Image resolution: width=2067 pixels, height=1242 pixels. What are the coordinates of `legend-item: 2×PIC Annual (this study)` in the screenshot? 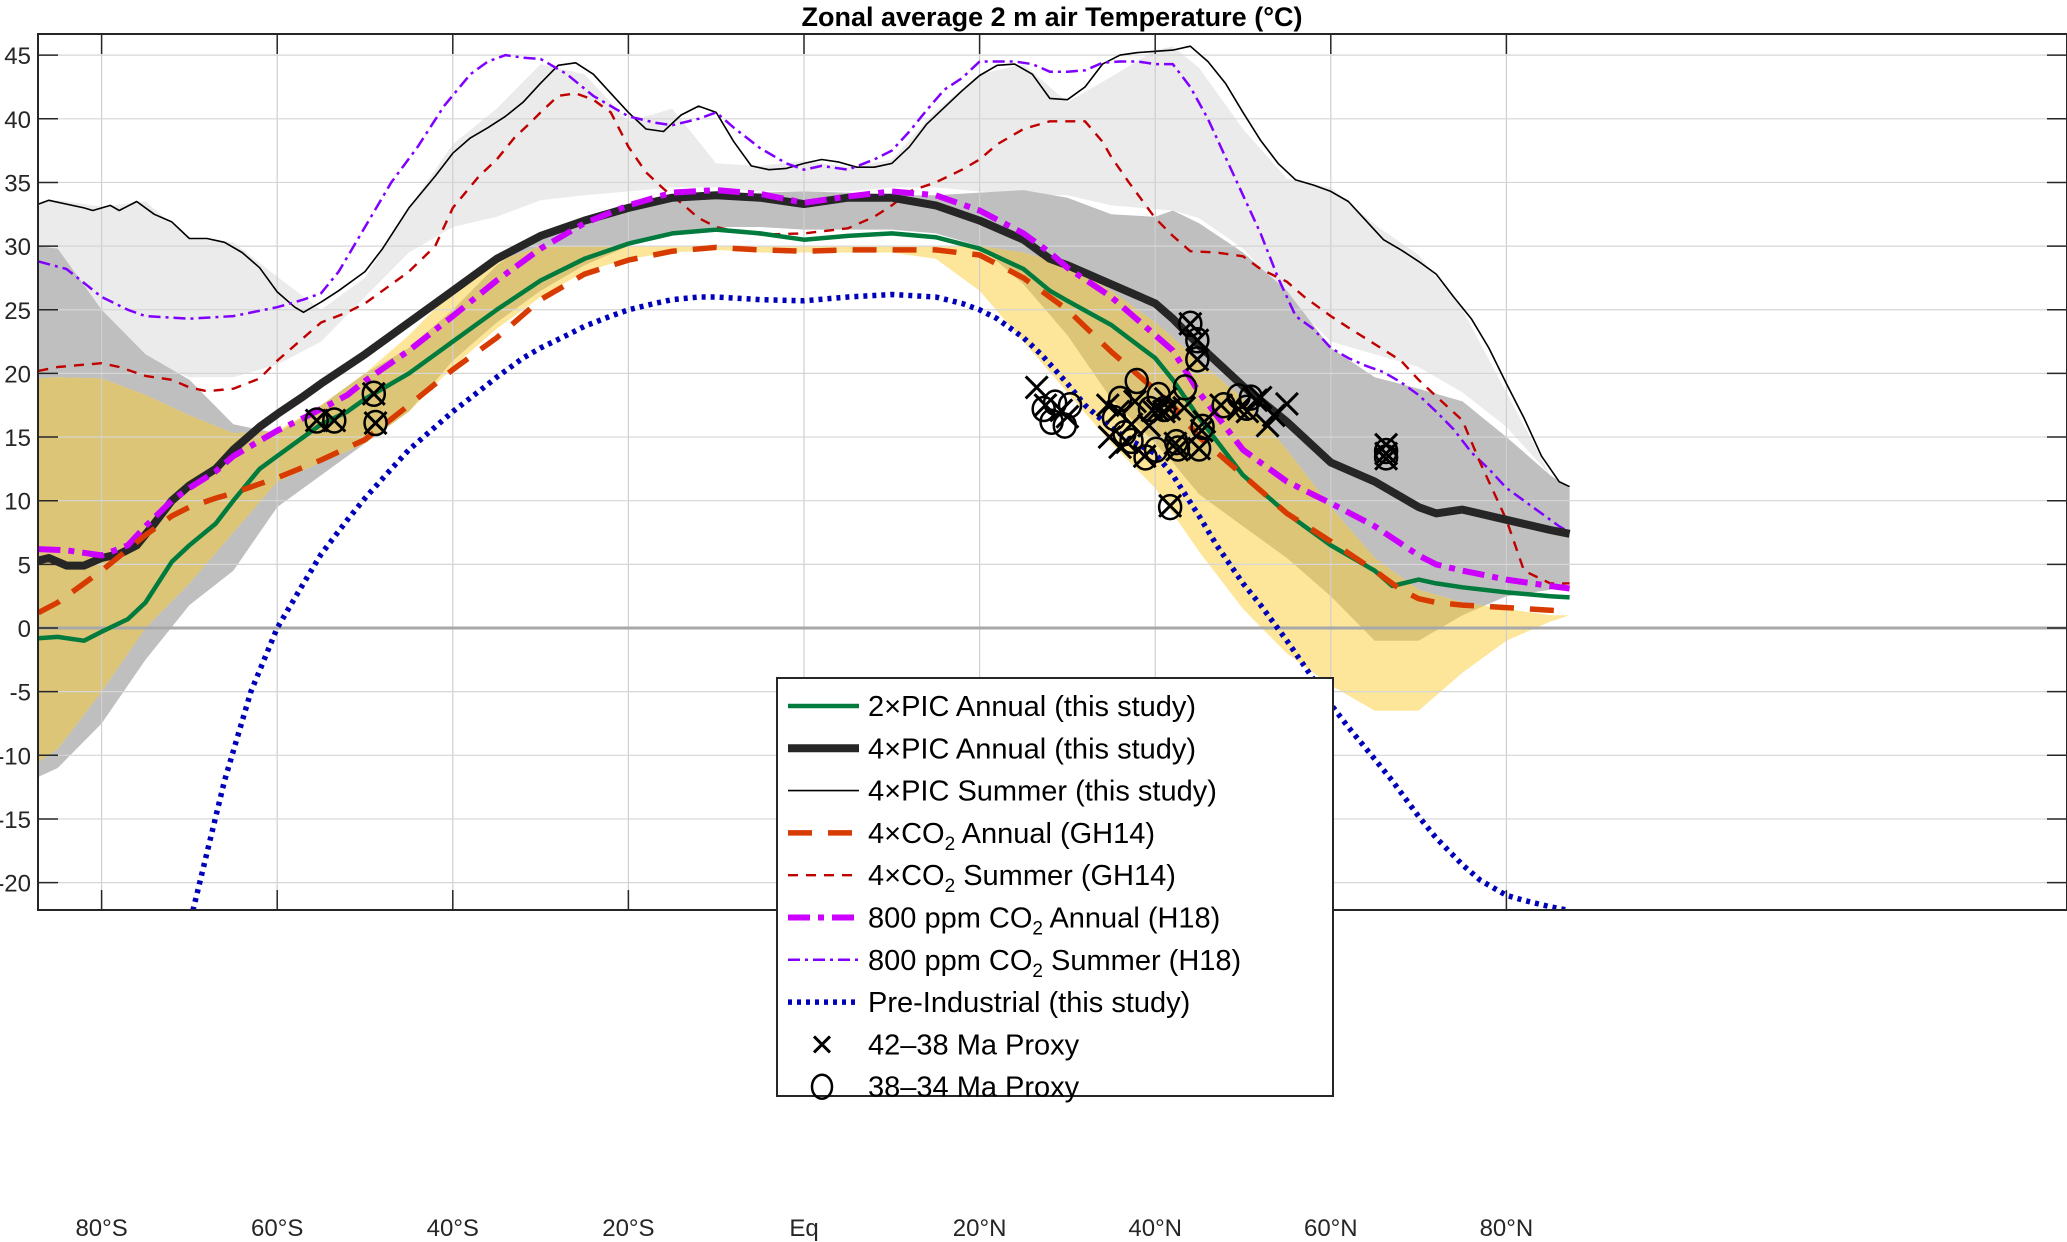 It's located at (992, 707).